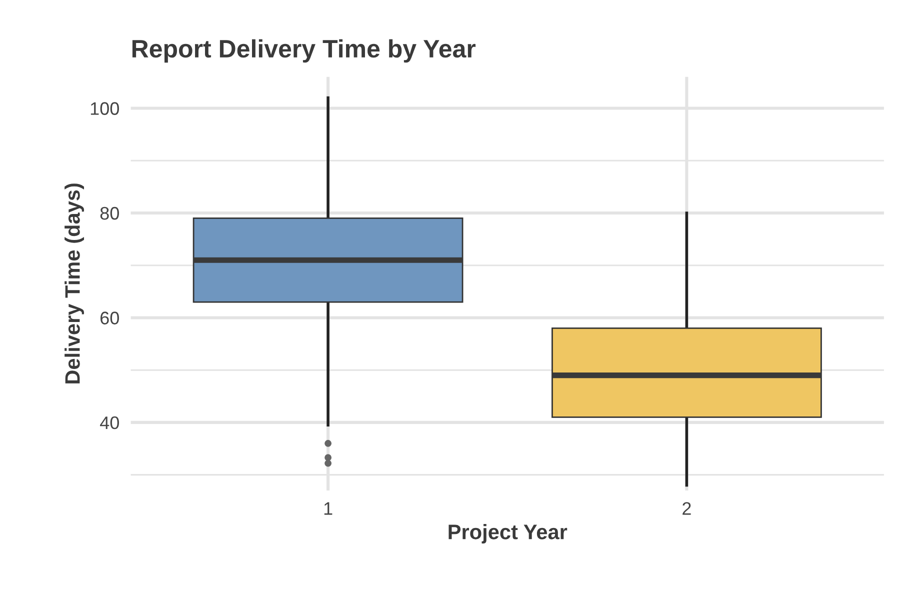 Image resolution: width=902 pixels, height=591 pixels. I want to click on y-tick-label: 100, so click(104, 108).